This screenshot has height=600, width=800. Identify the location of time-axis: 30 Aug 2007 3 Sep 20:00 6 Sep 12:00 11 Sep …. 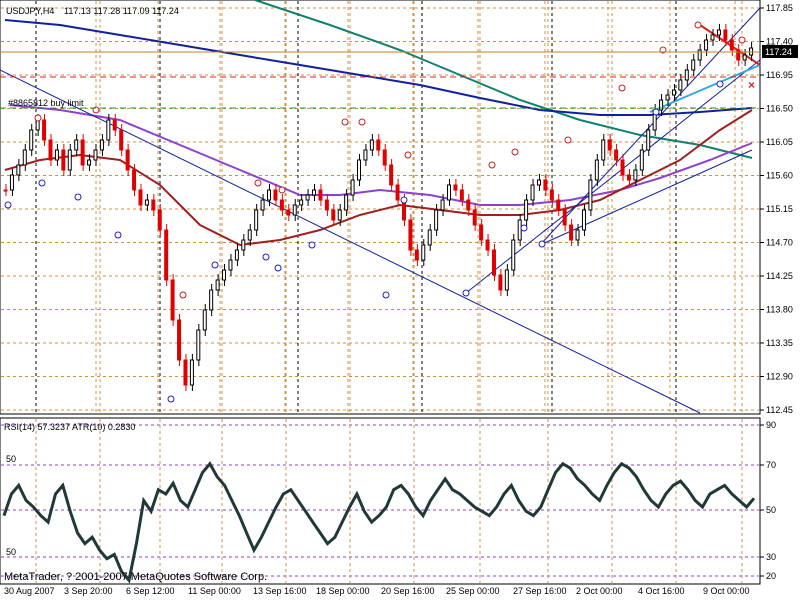
(377, 591).